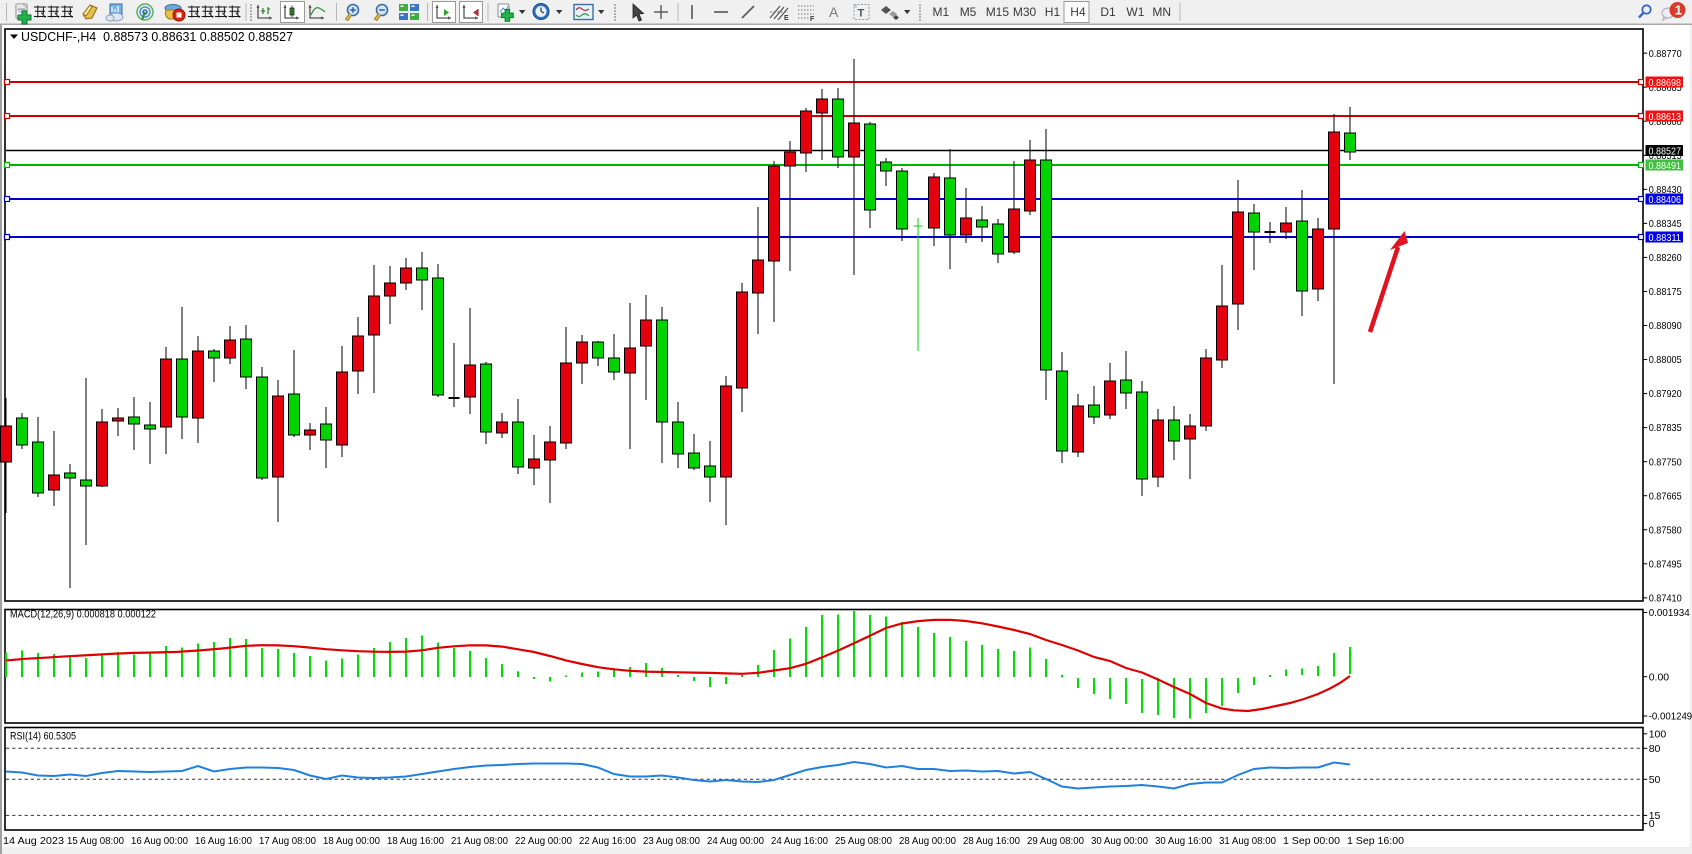 This screenshot has width=1692, height=854. What do you see at coordinates (1665, 54) in the screenshot?
I see `svg-text: 0.88770` at bounding box center [1665, 54].